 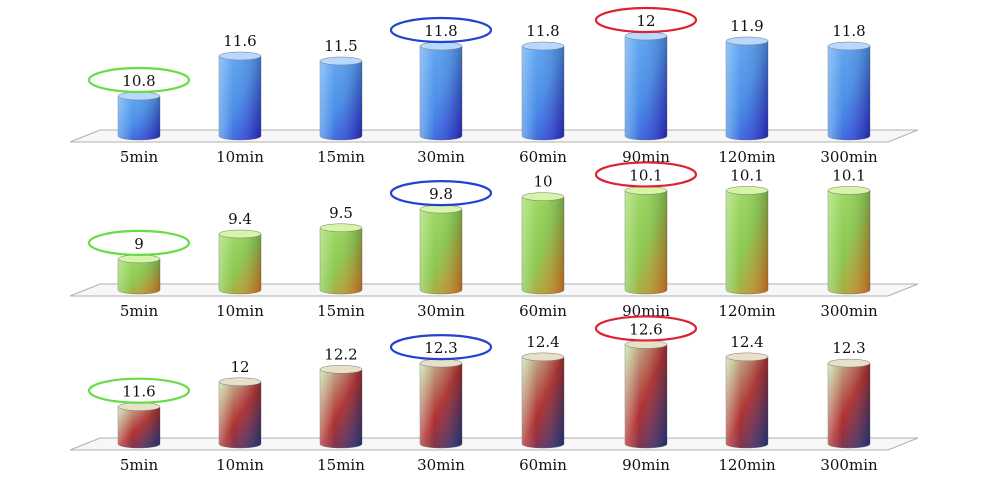 What do you see at coordinates (341, 213) in the screenshot?
I see `data-label: 9.5` at bounding box center [341, 213].